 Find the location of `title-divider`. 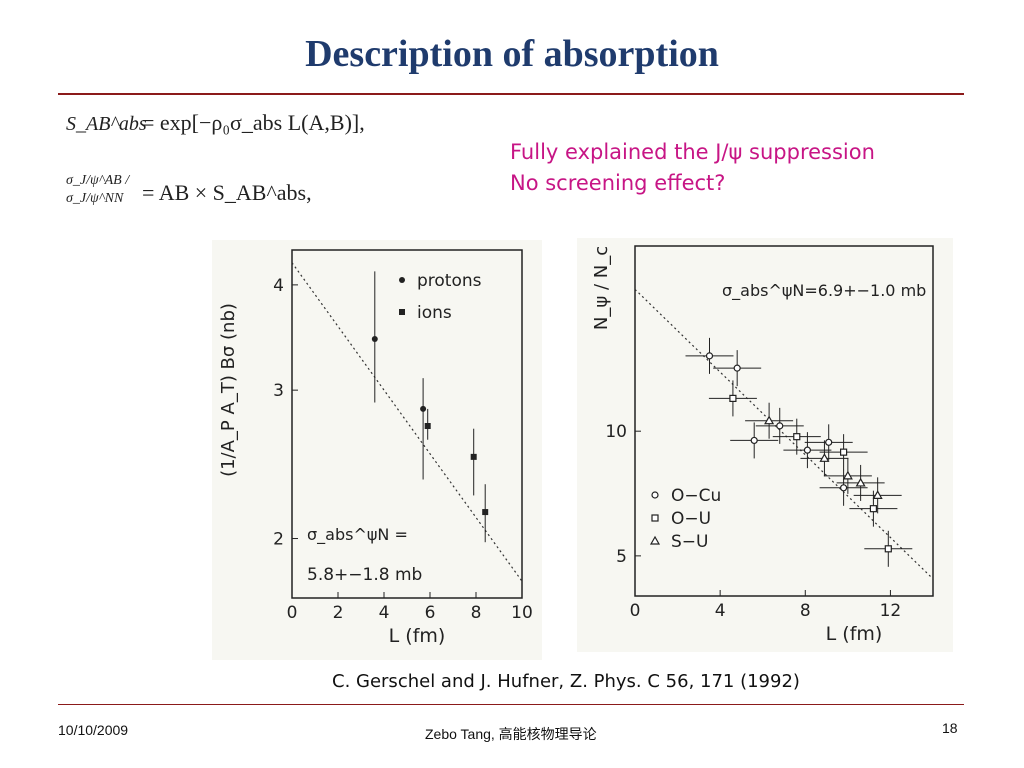

title-divider is located at coordinates (511, 94).